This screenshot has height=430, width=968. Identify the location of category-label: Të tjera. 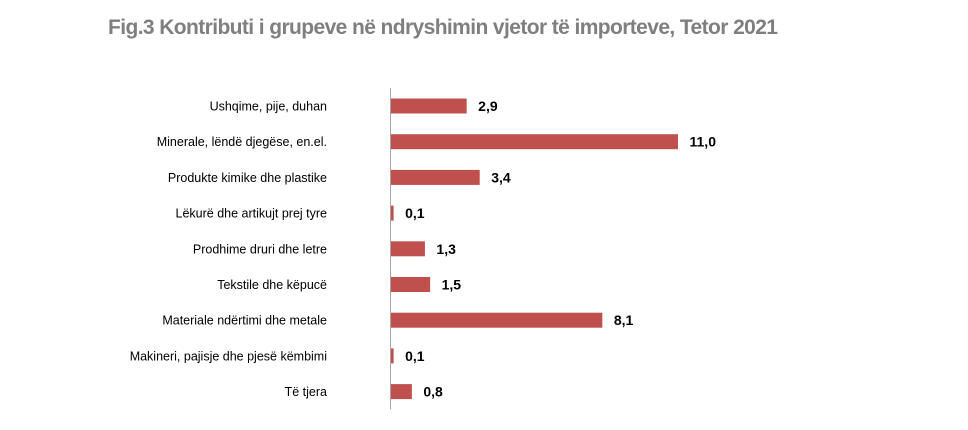
(306, 392).